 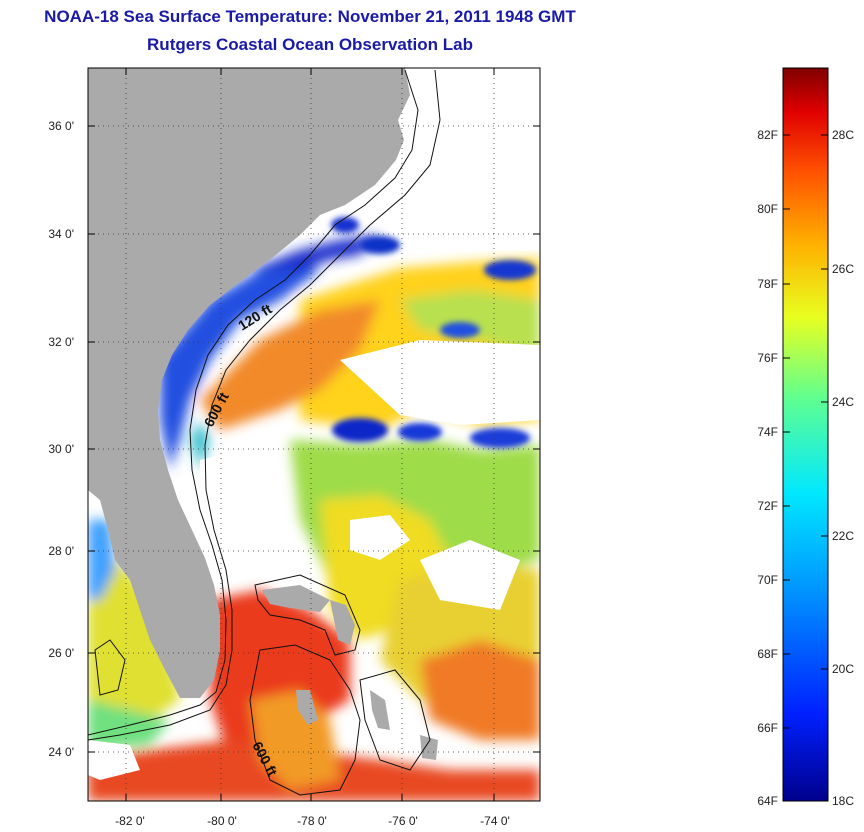 I want to click on lon-label: -82 0', so click(x=130, y=821).